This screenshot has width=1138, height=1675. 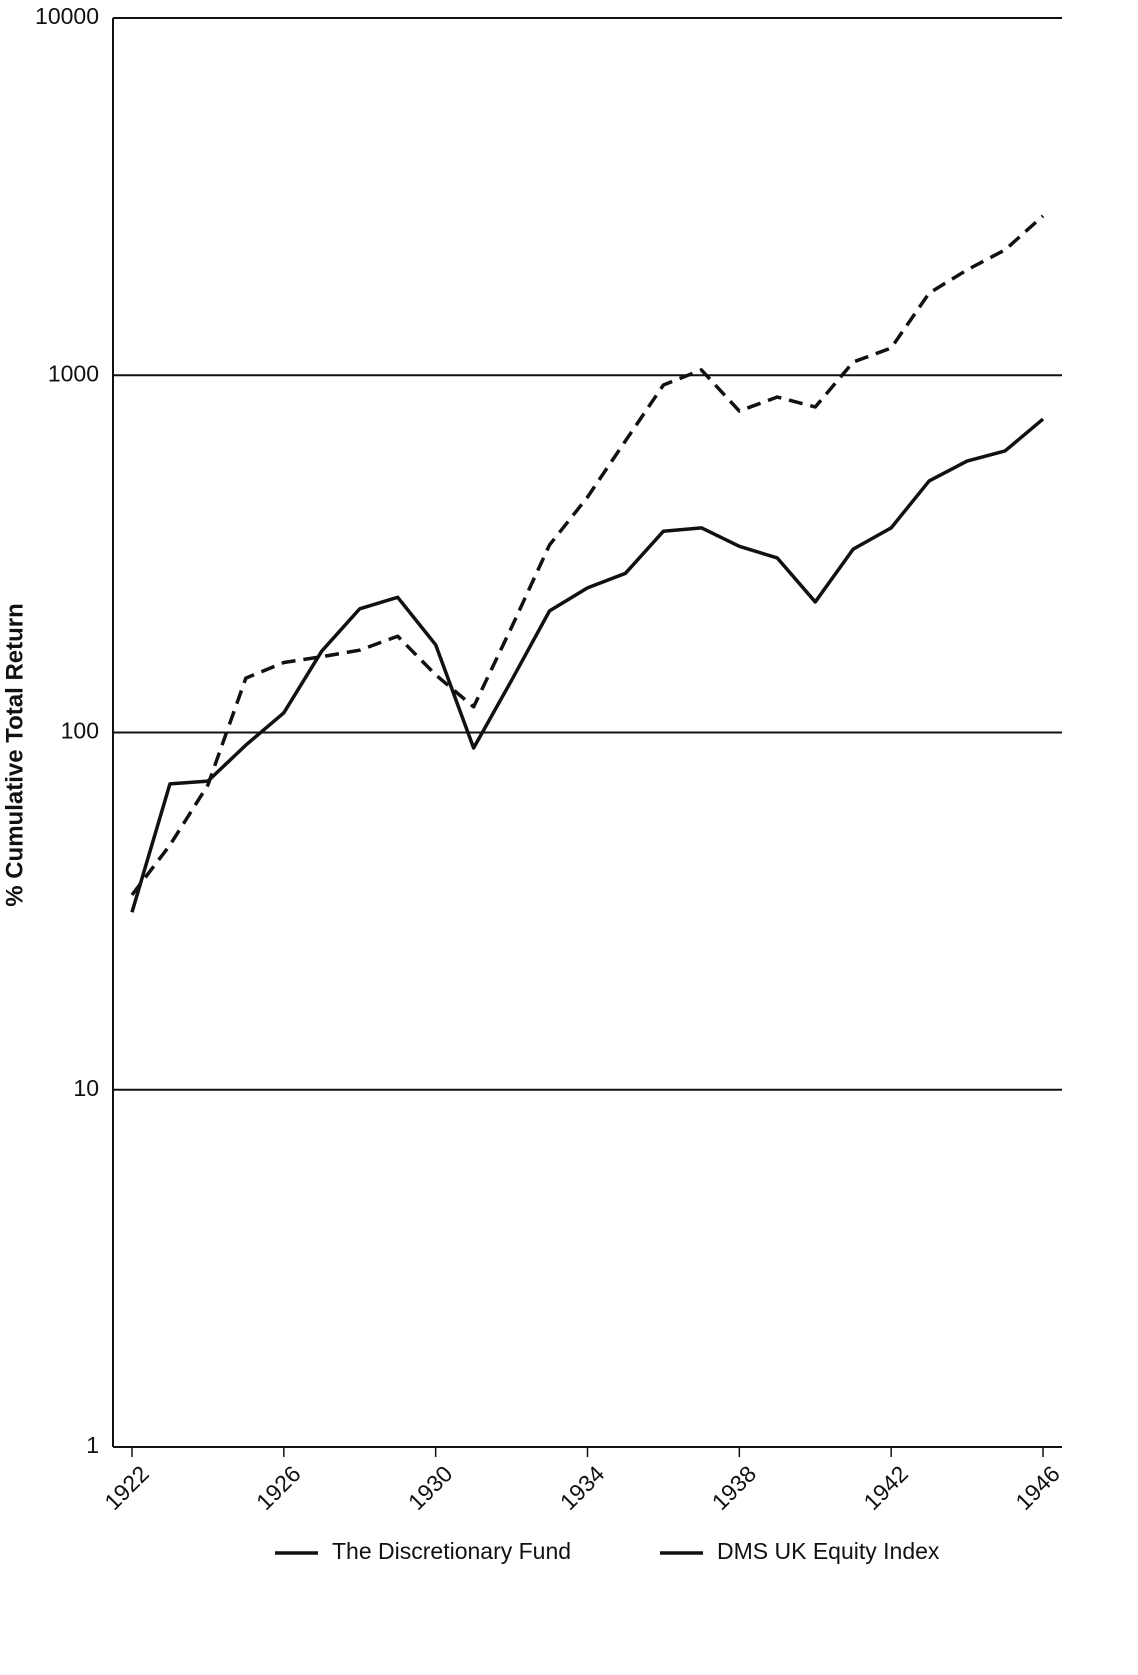 I want to click on y-tick-label: 10, so click(x=86, y=1088).